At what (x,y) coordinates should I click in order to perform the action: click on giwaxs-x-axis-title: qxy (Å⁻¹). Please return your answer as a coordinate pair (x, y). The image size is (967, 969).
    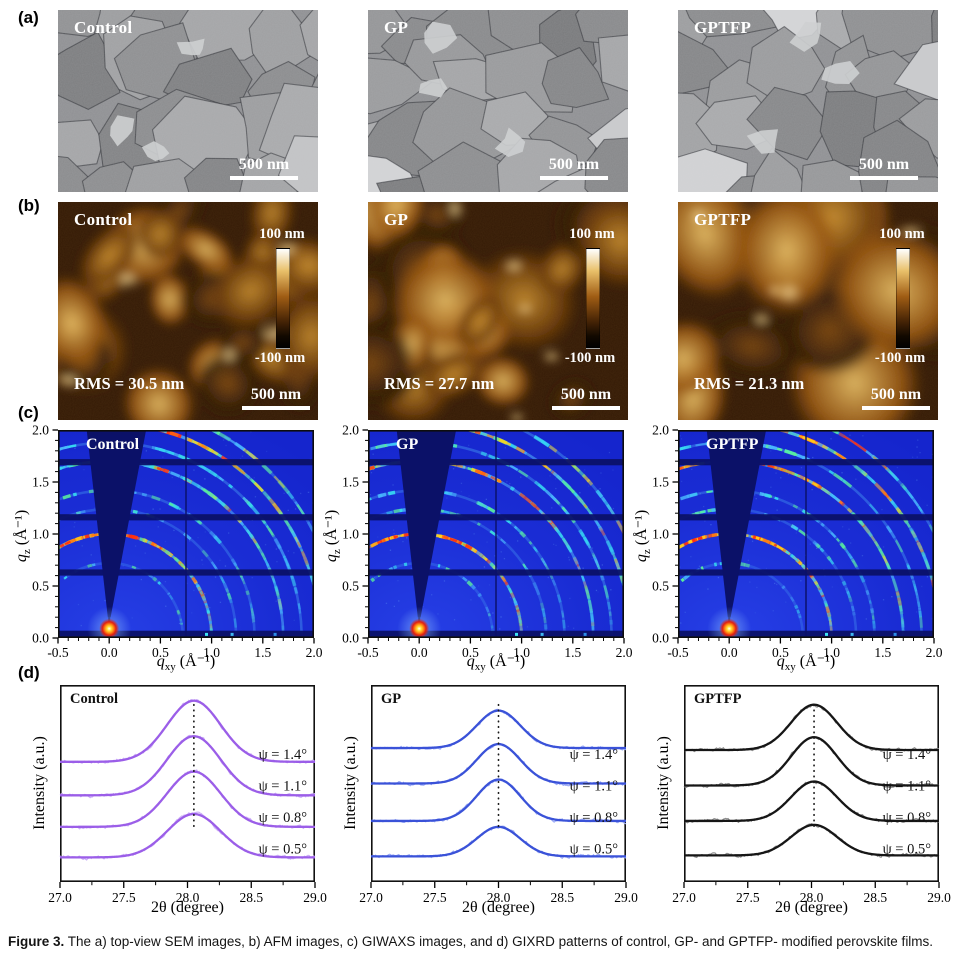
    Looking at the image, I should click on (496, 662).